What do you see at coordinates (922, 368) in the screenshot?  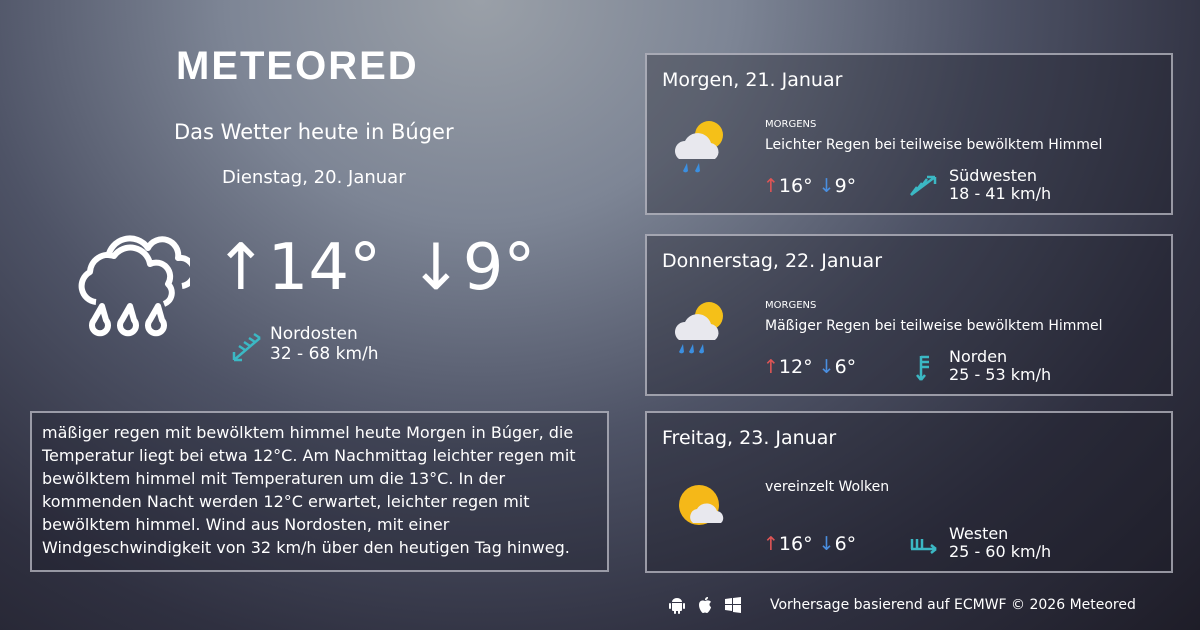 I see `wind-north-icon` at bounding box center [922, 368].